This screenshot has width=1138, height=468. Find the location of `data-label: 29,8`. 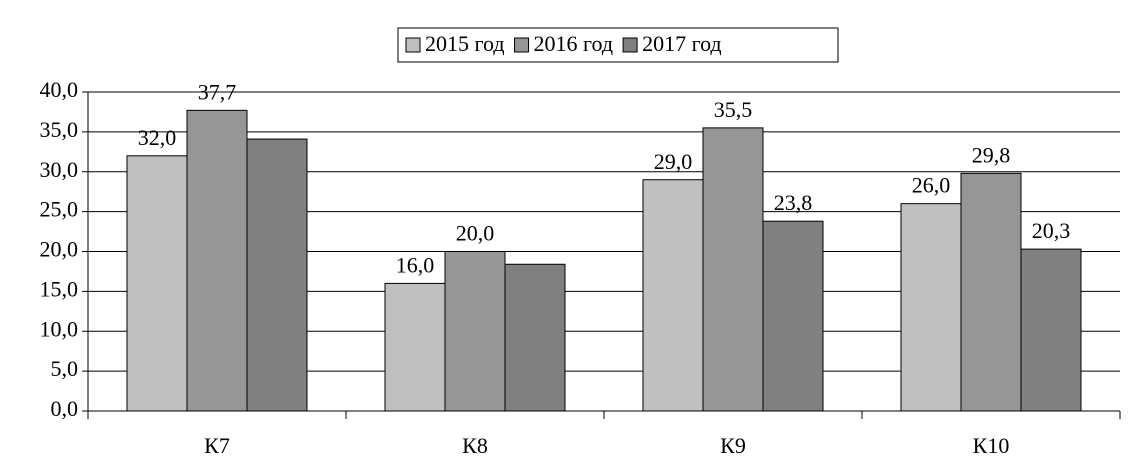

data-label: 29,8 is located at coordinates (991, 154).